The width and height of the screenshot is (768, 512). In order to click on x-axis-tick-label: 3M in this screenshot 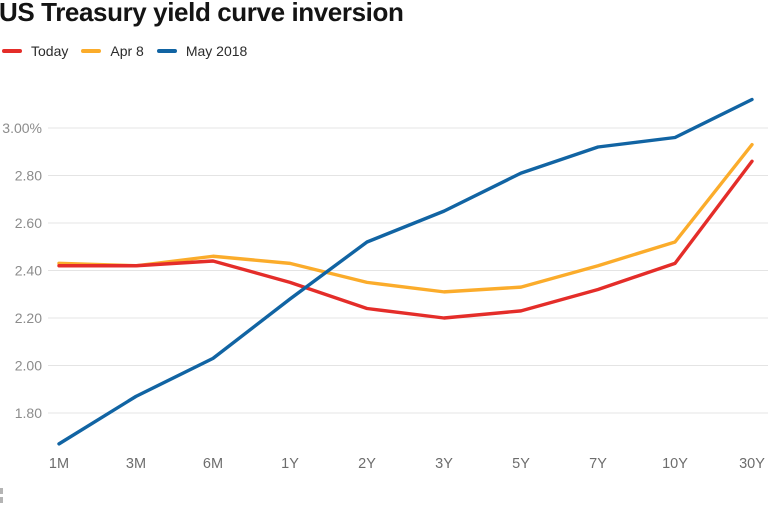, I will do `click(136, 464)`.